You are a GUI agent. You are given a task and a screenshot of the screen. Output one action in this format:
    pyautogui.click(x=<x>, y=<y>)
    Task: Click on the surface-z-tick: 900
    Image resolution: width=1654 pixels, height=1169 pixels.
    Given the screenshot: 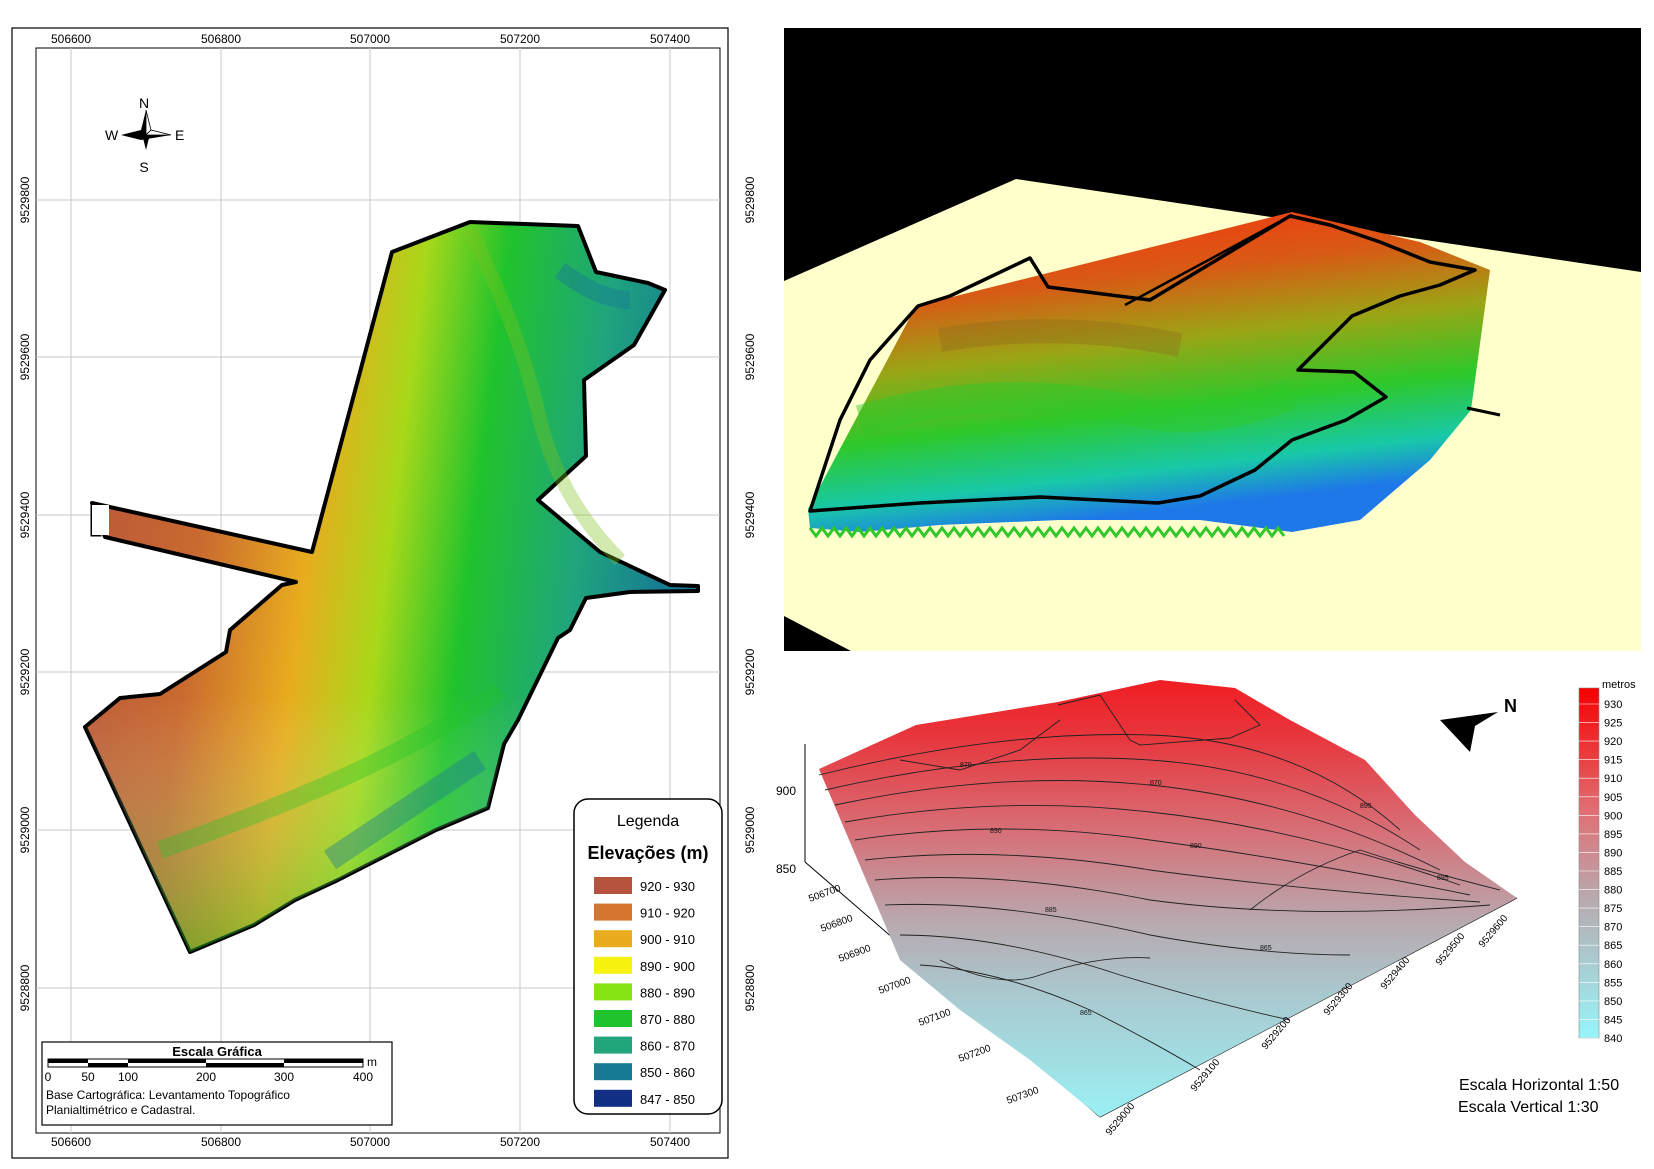 What is the action you would take?
    pyautogui.click(x=786, y=791)
    